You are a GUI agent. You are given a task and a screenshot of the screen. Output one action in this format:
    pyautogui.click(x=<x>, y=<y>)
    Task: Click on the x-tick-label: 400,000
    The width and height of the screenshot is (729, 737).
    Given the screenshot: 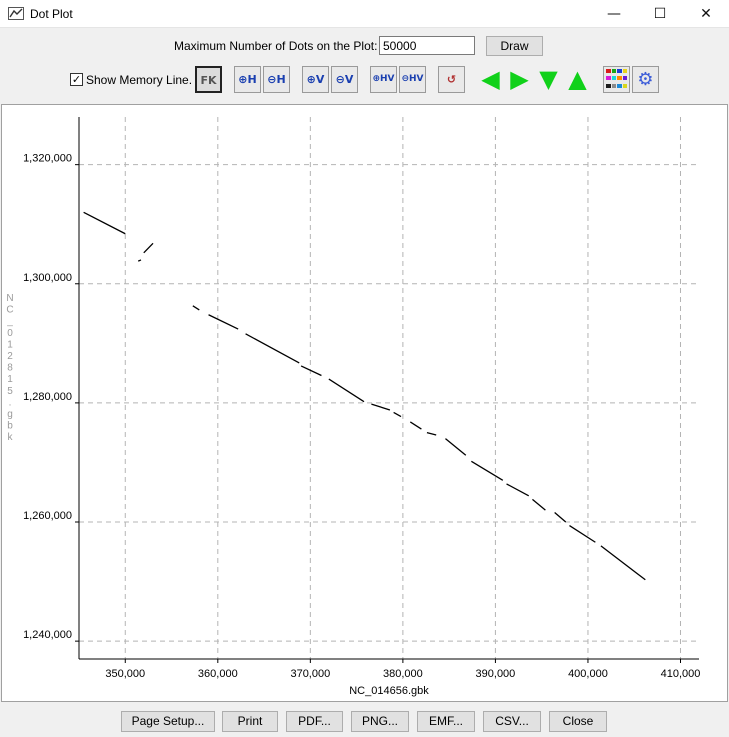 What is the action you would take?
    pyautogui.click(x=588, y=674)
    